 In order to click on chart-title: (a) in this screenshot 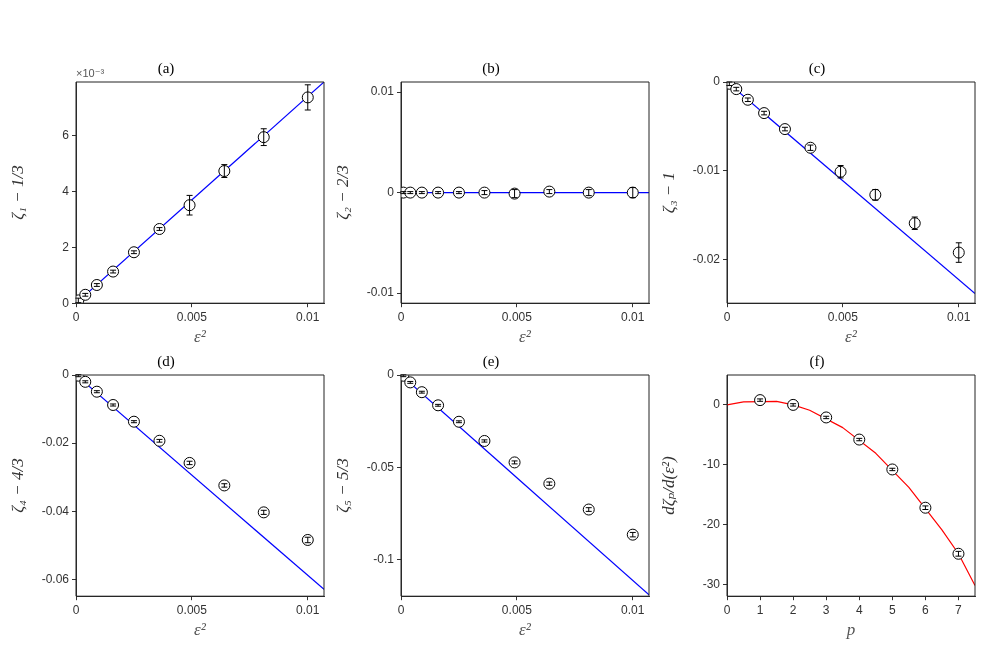, I will do `click(166, 68)`.